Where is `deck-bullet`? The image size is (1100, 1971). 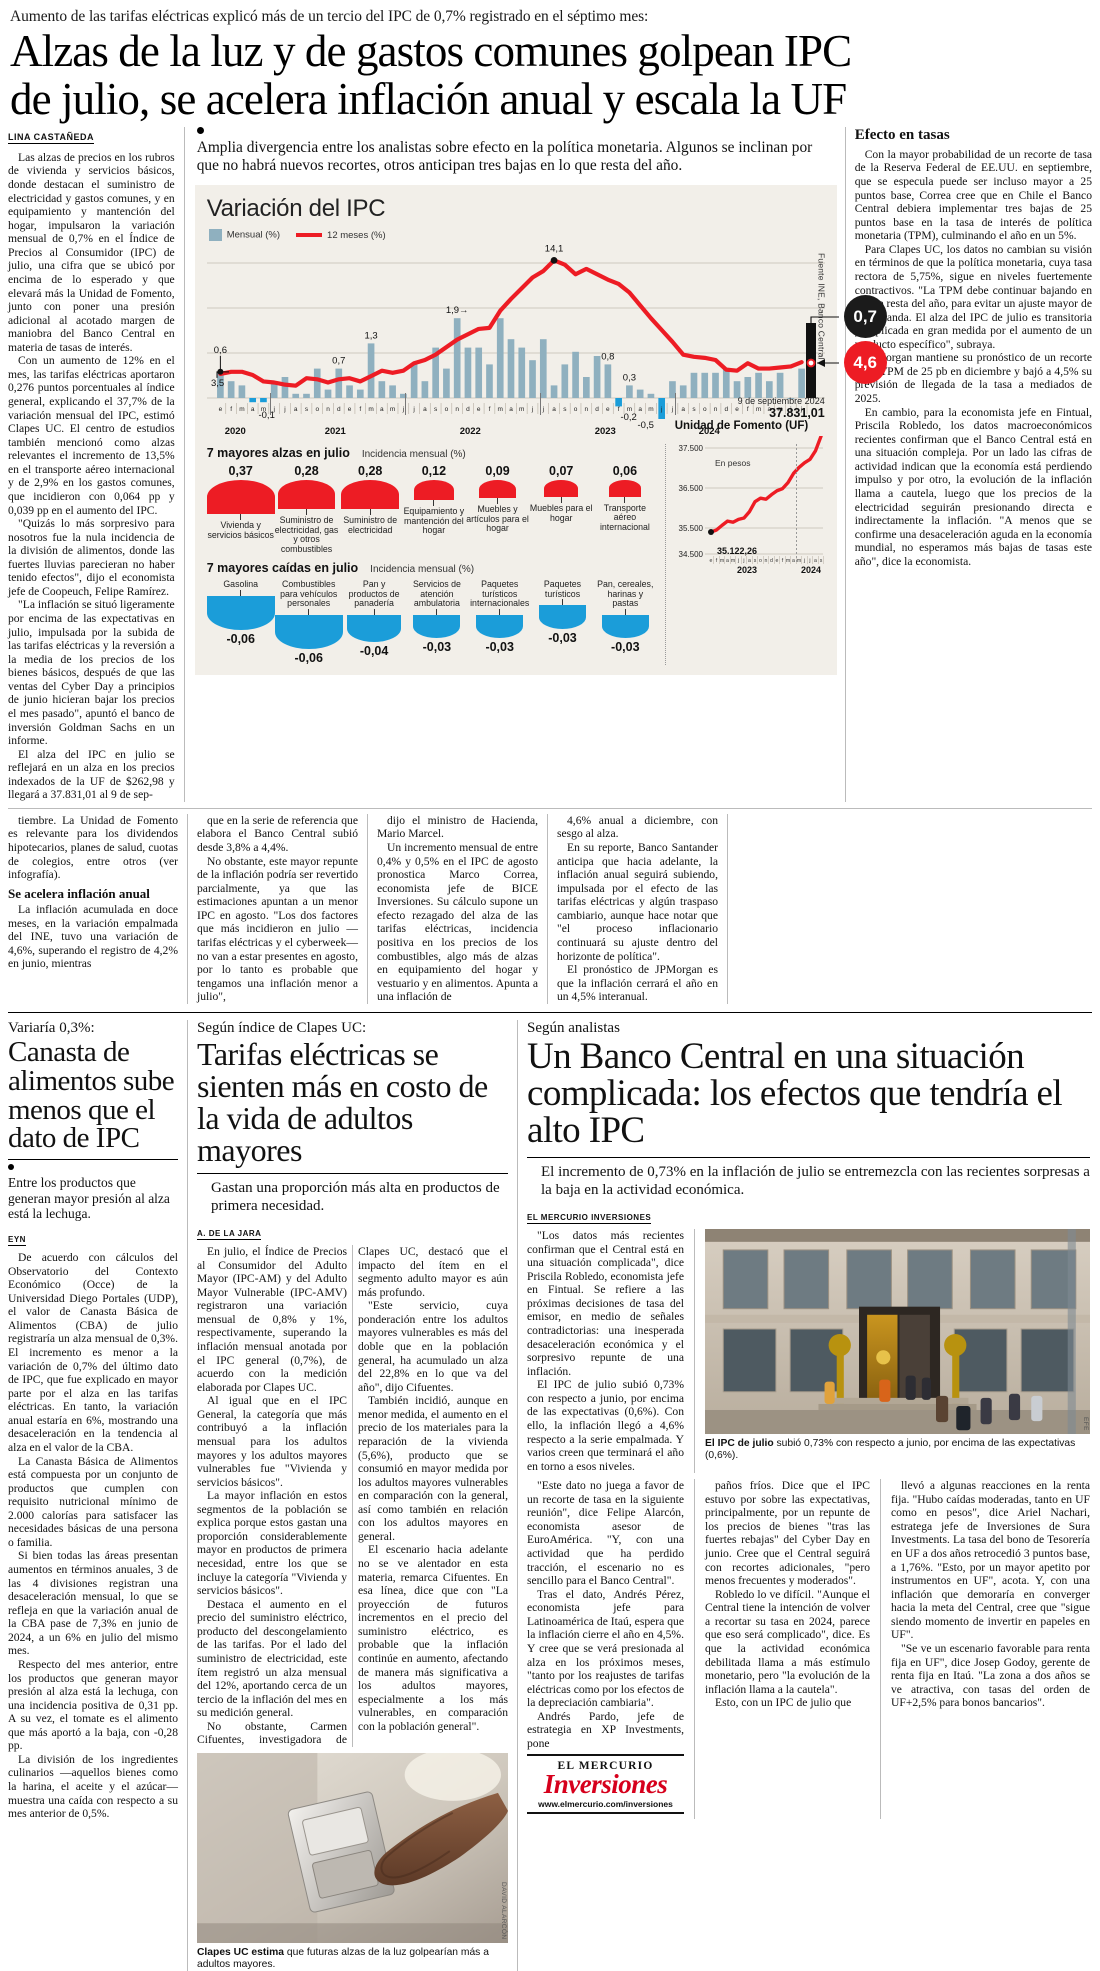
deck-bullet is located at coordinates (11, 1167).